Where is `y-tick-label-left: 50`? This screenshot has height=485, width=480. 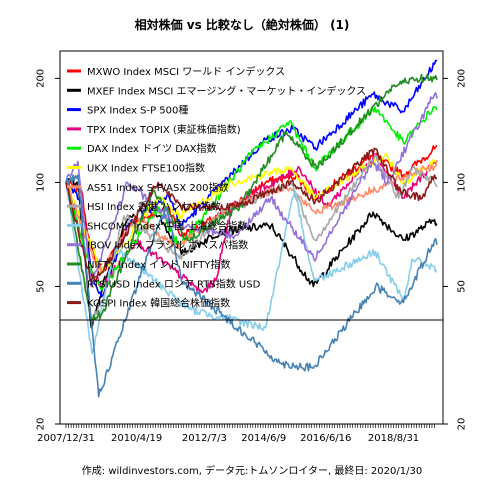 y-tick-label-left: 50 is located at coordinates (41, 286).